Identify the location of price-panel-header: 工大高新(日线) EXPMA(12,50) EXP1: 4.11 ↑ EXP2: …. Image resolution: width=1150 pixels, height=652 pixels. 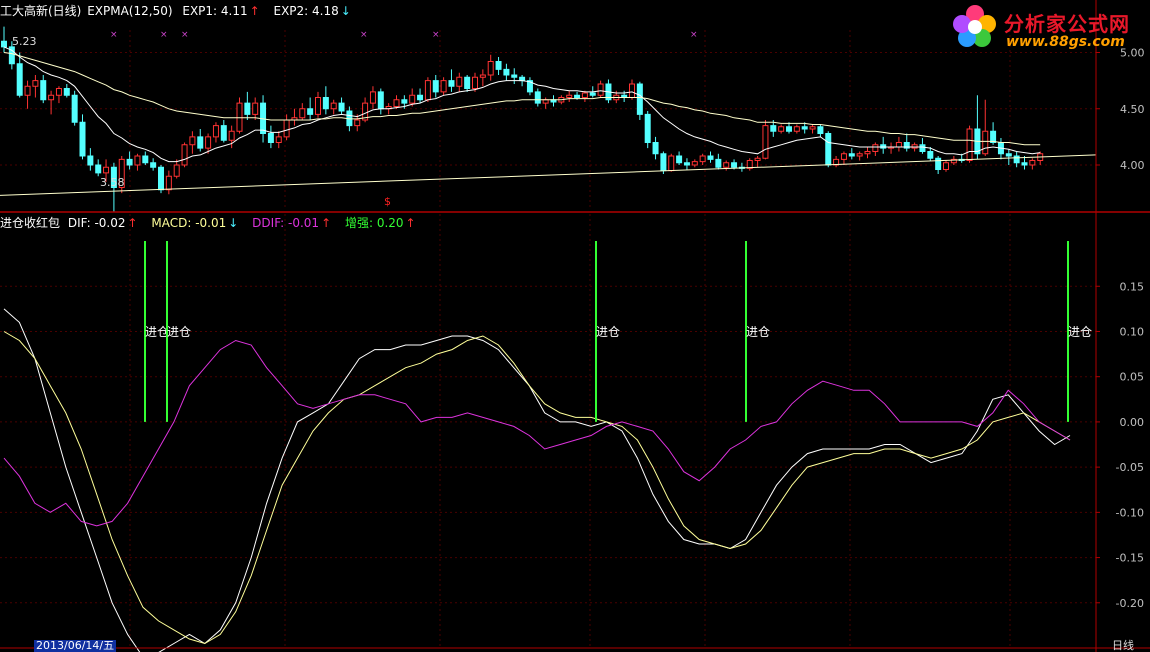
(176, 10).